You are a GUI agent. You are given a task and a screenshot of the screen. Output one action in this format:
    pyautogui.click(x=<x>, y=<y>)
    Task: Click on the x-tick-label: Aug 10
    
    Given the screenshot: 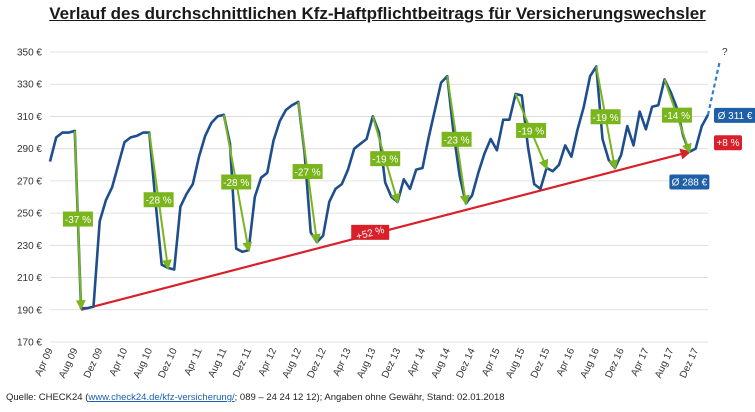 What is the action you would take?
    pyautogui.click(x=144, y=363)
    